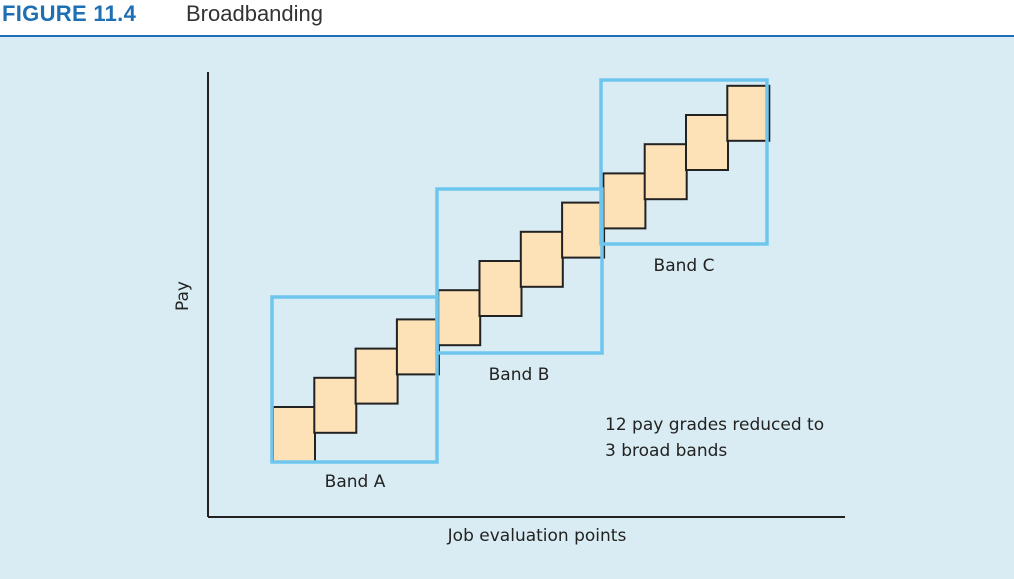  What do you see at coordinates (714, 425) in the screenshot?
I see `note-line-1: 12 pay grades reduced to` at bounding box center [714, 425].